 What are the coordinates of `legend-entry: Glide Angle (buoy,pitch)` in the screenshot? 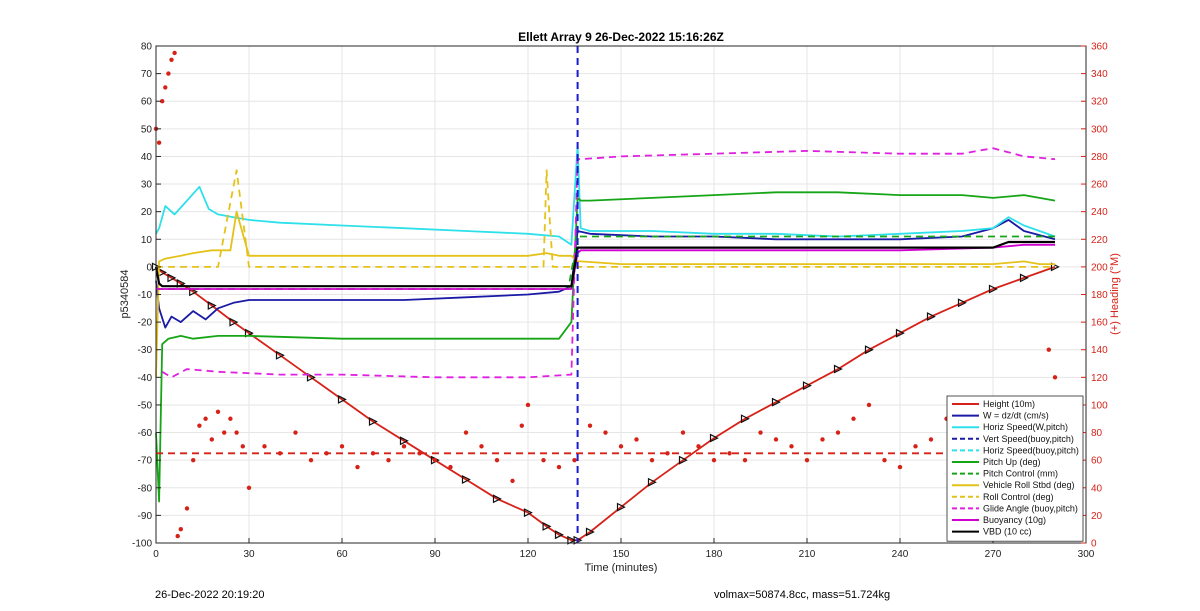 It's located at (1030, 508).